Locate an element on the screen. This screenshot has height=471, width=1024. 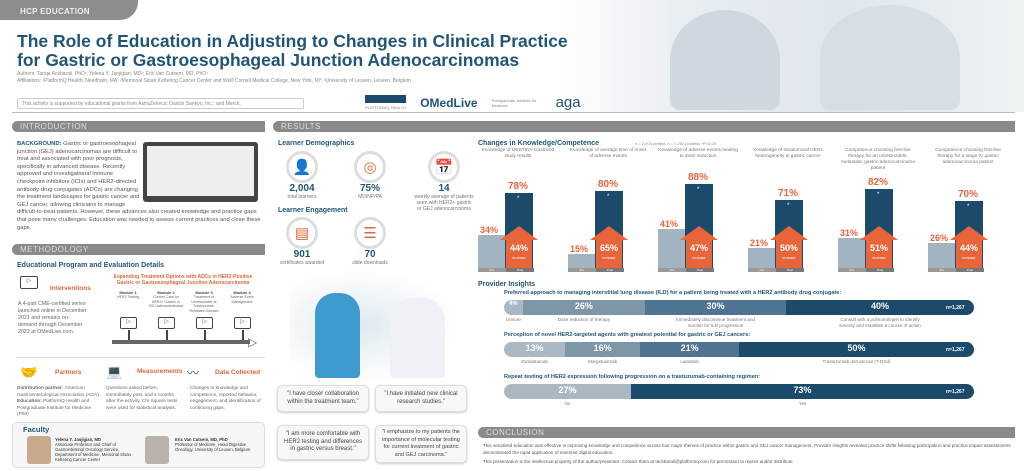
stat-md-np-pa: ◎ 75% MD/NP/PA is located at coordinates (370, 181).